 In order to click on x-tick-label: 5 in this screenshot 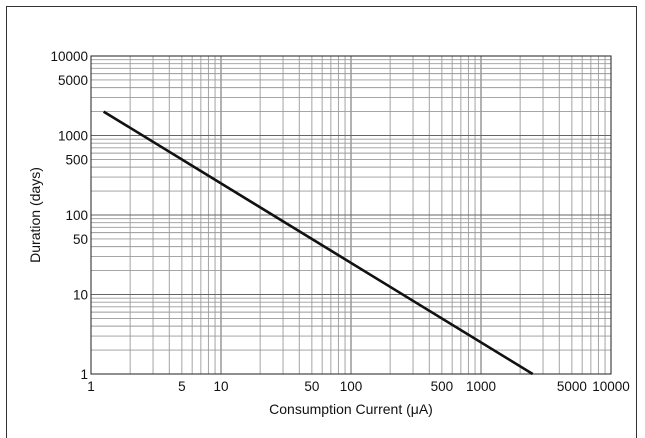, I will do `click(182, 386)`.